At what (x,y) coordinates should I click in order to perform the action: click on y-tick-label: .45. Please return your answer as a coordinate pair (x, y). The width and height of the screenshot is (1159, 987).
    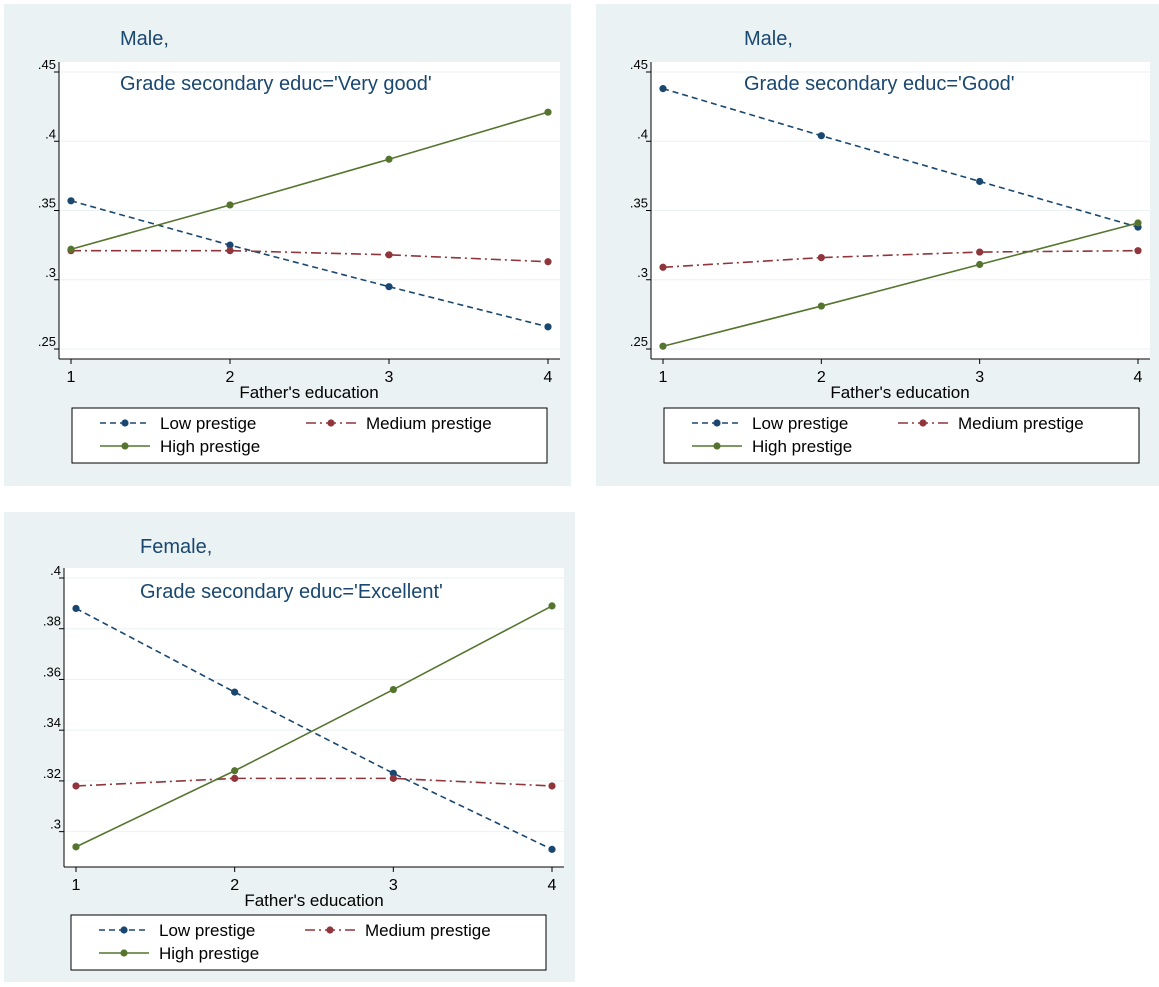
    Looking at the image, I should click on (47, 64).